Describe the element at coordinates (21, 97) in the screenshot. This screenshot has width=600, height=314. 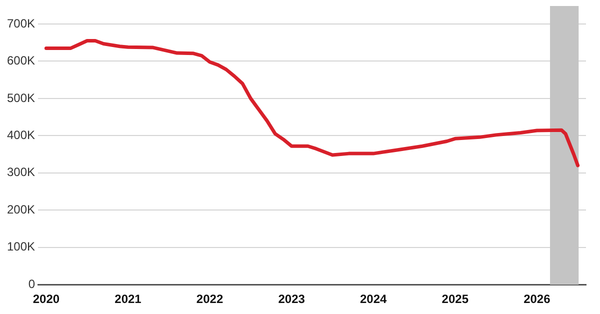
I see `y-tick-label: 500K` at that location.